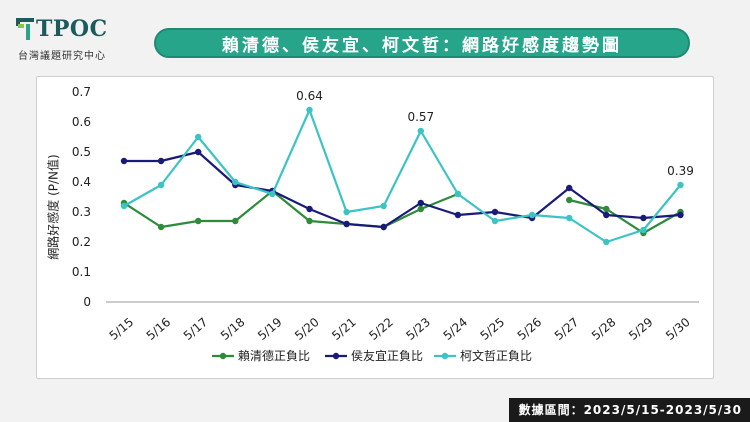  Describe the element at coordinates (274, 355) in the screenshot. I see `legend-label: 賴清德正負比` at that location.